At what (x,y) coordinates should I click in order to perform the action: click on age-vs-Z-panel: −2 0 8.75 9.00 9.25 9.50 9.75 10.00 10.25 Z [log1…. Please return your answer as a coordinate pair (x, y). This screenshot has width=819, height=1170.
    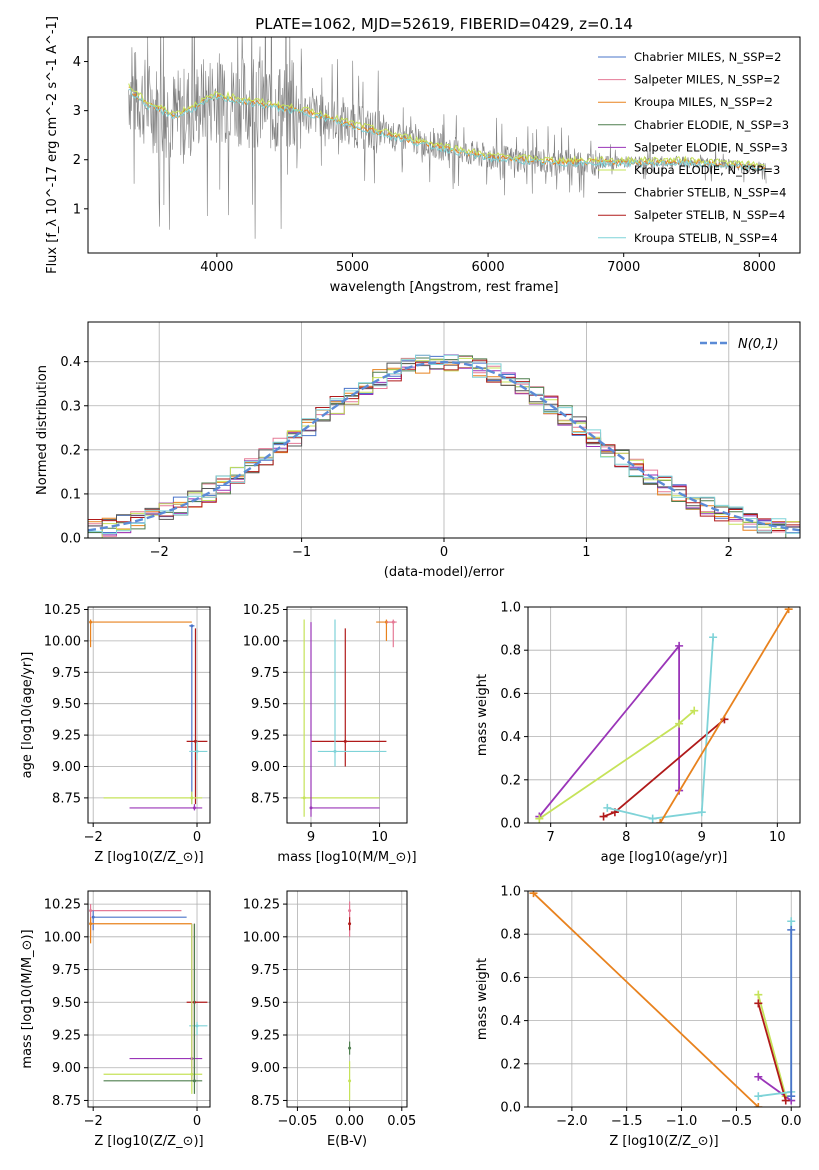
    Looking at the image, I should click on (115, 734).